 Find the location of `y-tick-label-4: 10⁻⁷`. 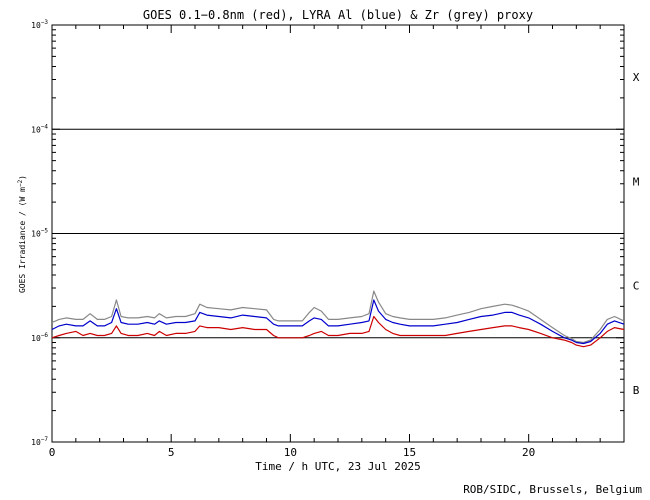

y-tick-label-4: 10⁻⁷ is located at coordinates (39, 441).